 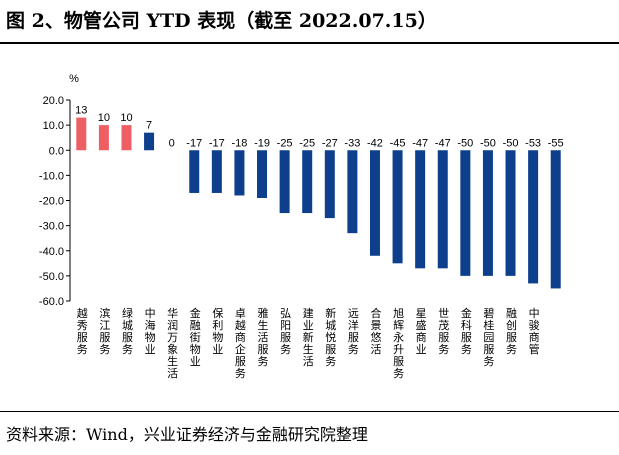 I want to click on source-note: 资料来源：Wind，兴业证券经济与金融研究院整理, so click(x=187, y=434).